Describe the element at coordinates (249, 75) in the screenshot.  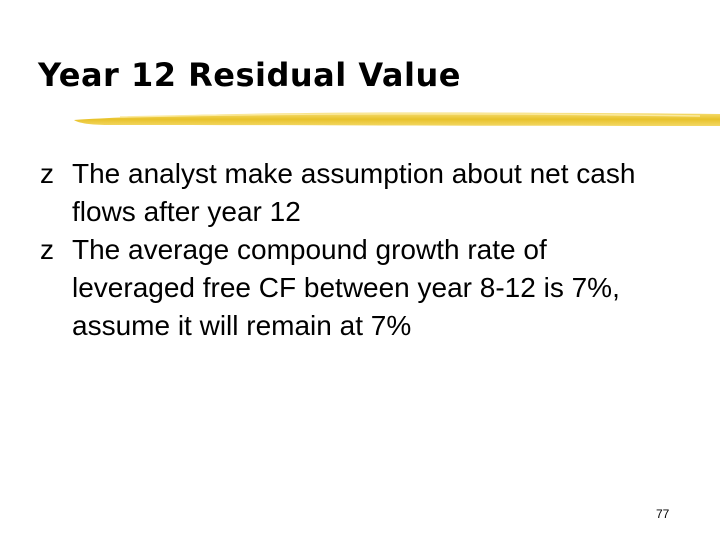
I see `slide-title: Year 12 Residual Value` at that location.